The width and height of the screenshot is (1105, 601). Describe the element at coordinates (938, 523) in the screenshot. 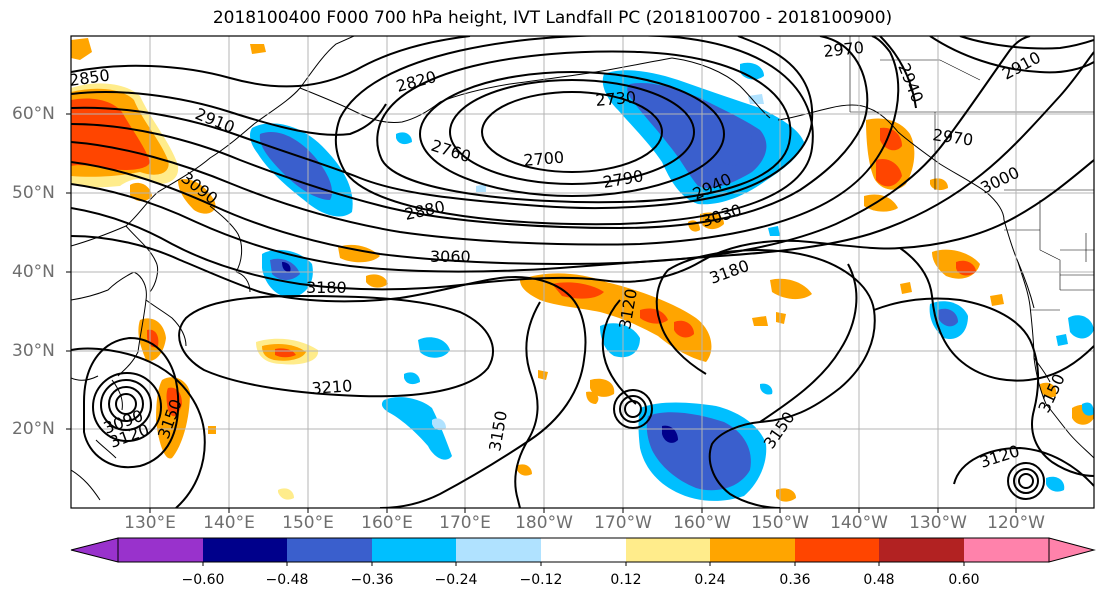

I see `lon-label-130w: 130°W` at that location.